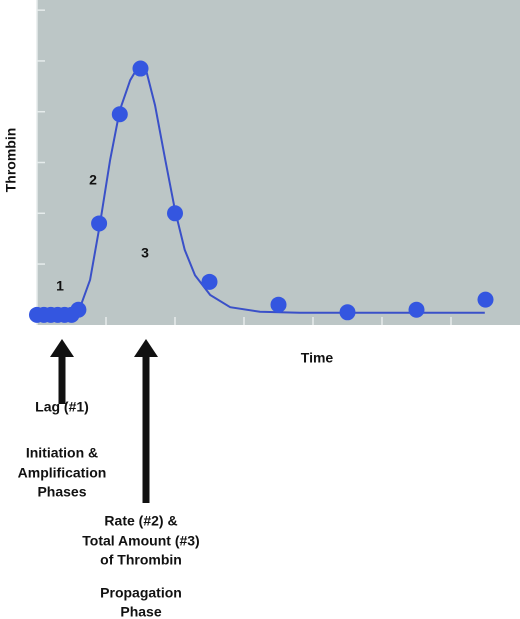  Describe the element at coordinates (317, 358) in the screenshot. I see `x-axis-label: Time` at that location.